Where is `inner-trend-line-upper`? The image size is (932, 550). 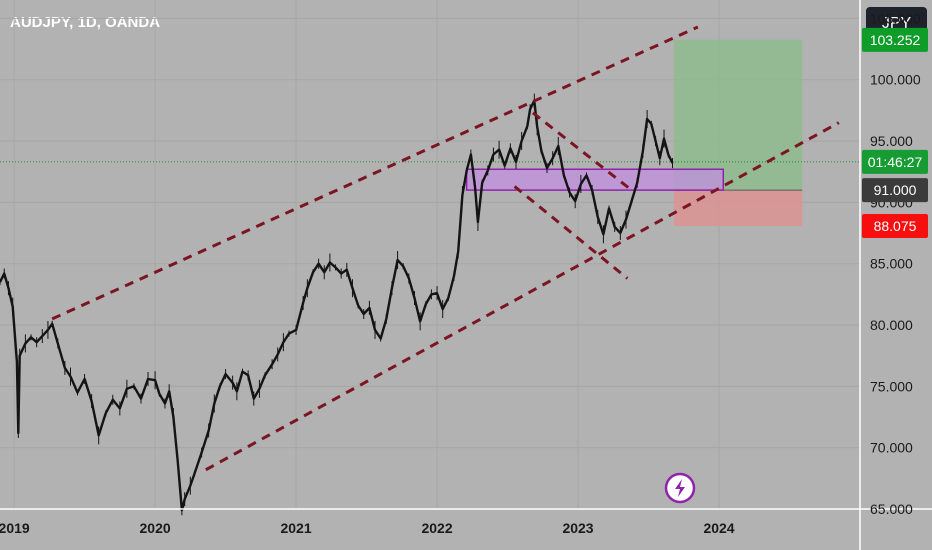
inner-trend-line-upper is located at coordinates (582, 151).